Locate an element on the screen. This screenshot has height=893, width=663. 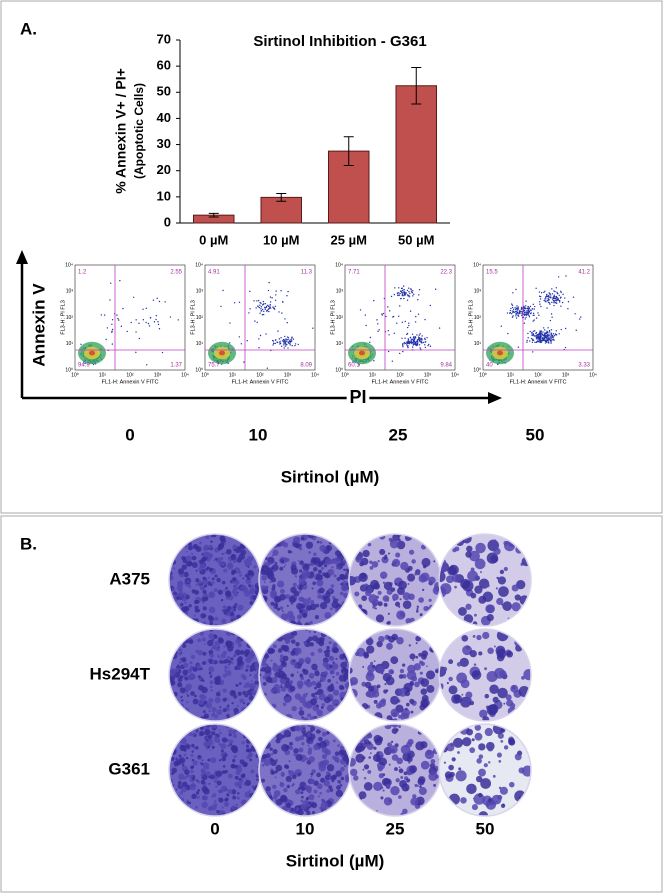
x-tick-label: 10³ is located at coordinates (566, 375).